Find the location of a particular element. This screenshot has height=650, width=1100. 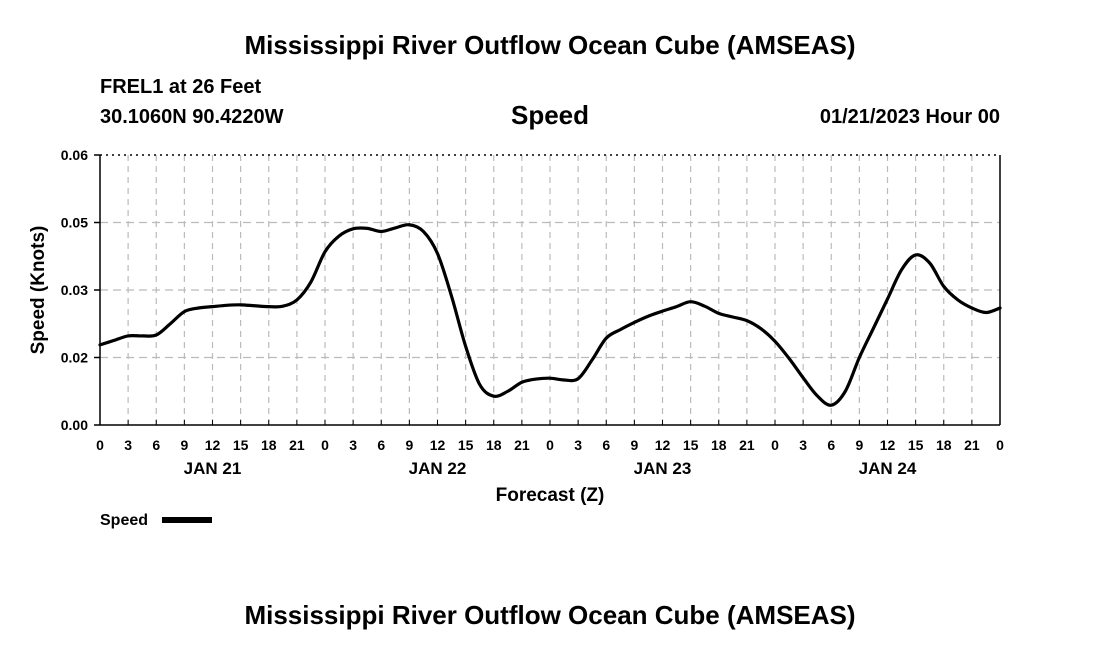

y-axis-title: Speed (Knots) is located at coordinates (38, 290).